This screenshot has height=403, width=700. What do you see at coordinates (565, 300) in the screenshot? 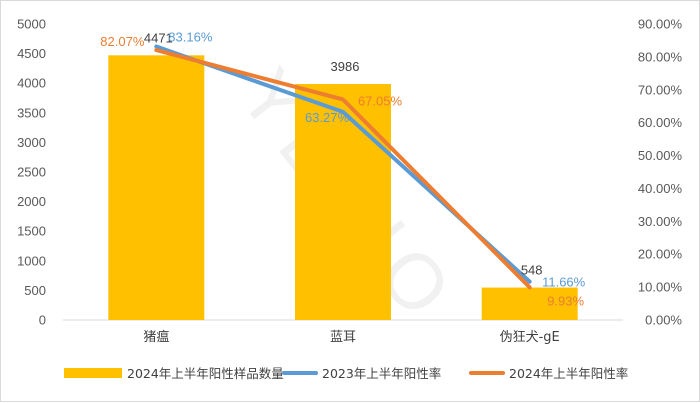
I see `line-point-label: 9.93%` at bounding box center [565, 300].